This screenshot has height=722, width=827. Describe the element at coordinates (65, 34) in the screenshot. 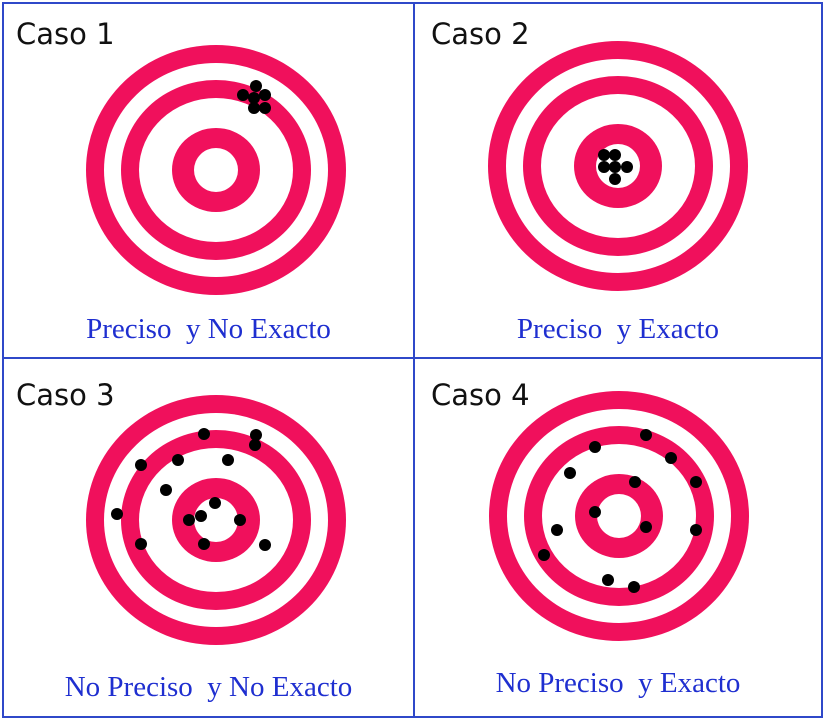

I see `panel-title: Caso 1` at that location.